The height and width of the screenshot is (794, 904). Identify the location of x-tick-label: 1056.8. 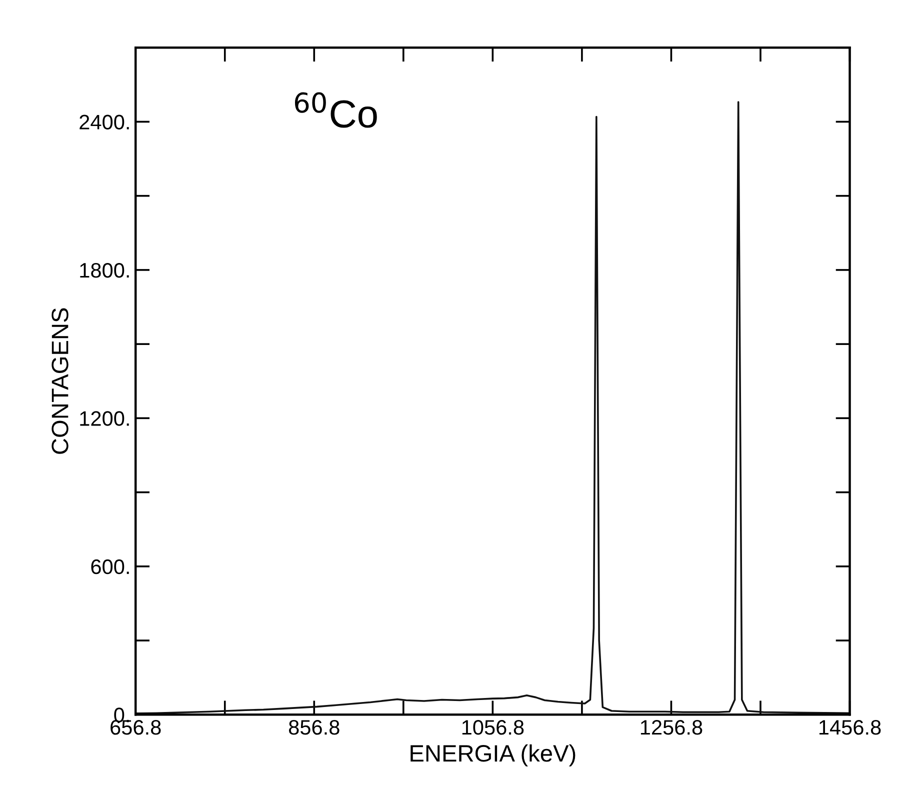
(493, 727).